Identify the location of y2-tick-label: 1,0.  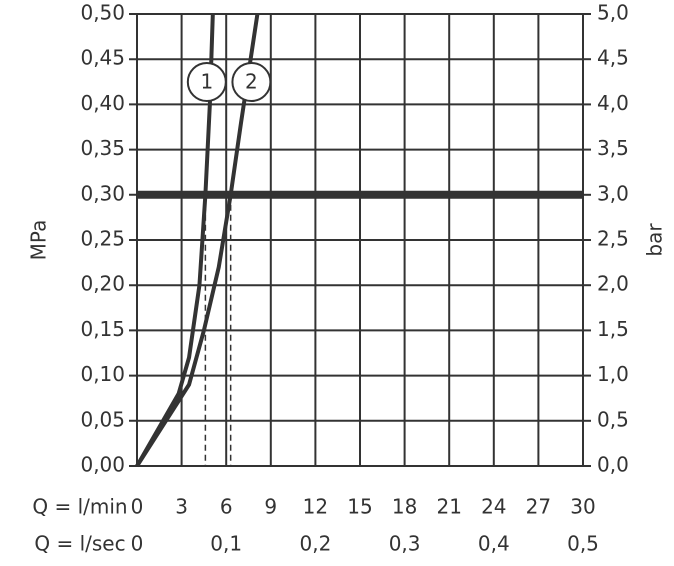
(613, 374).